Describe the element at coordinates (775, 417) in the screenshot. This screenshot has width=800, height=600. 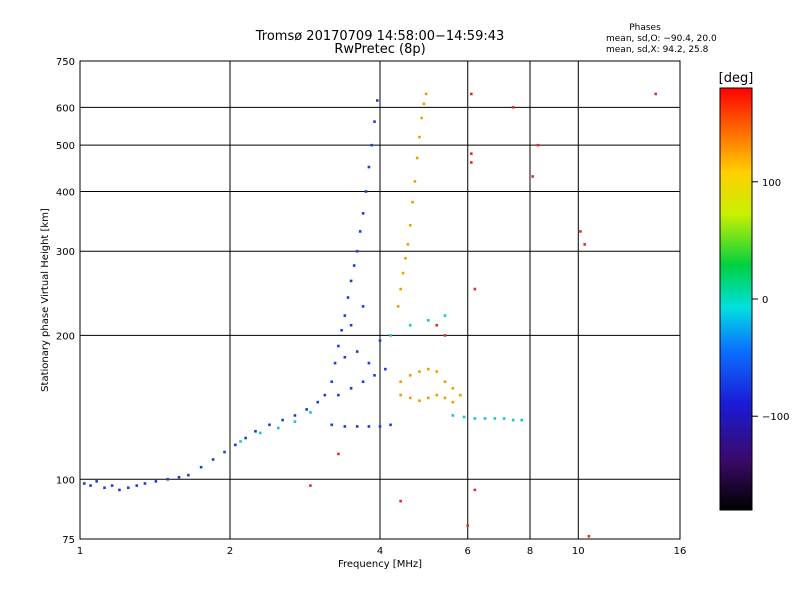
I see `colorbar-tick-label: −100` at that location.